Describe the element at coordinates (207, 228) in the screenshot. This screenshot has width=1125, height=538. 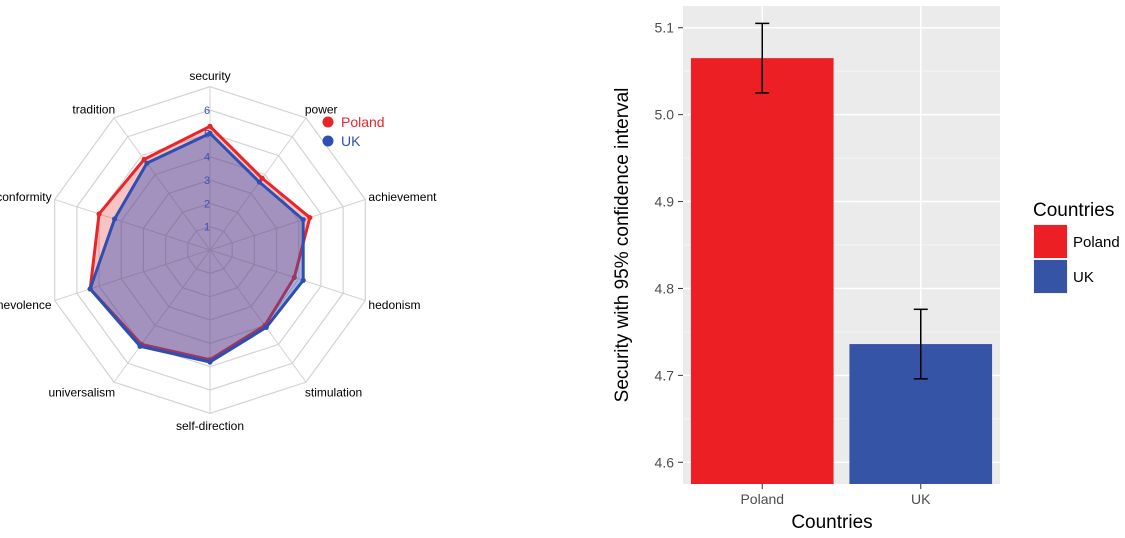
I see `radar-tick-label: 1` at that location.